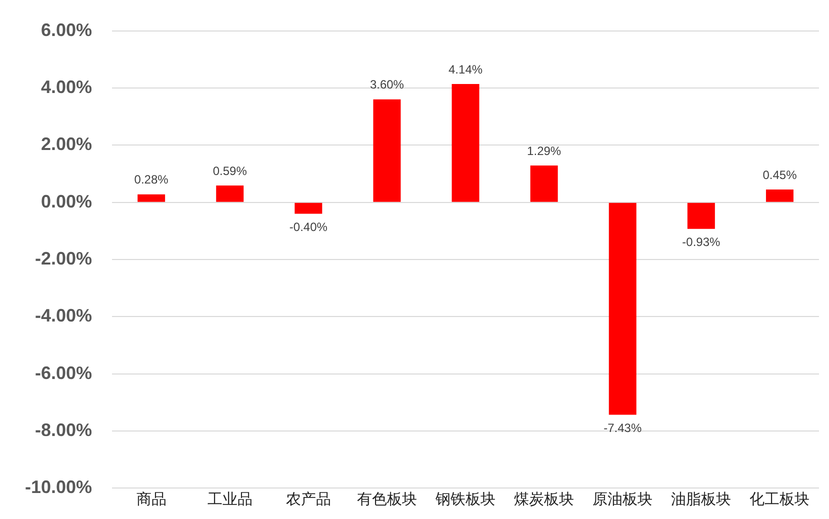 The image size is (829, 519). What do you see at coordinates (701, 242) in the screenshot?
I see `data-label: -0.93%` at bounding box center [701, 242].